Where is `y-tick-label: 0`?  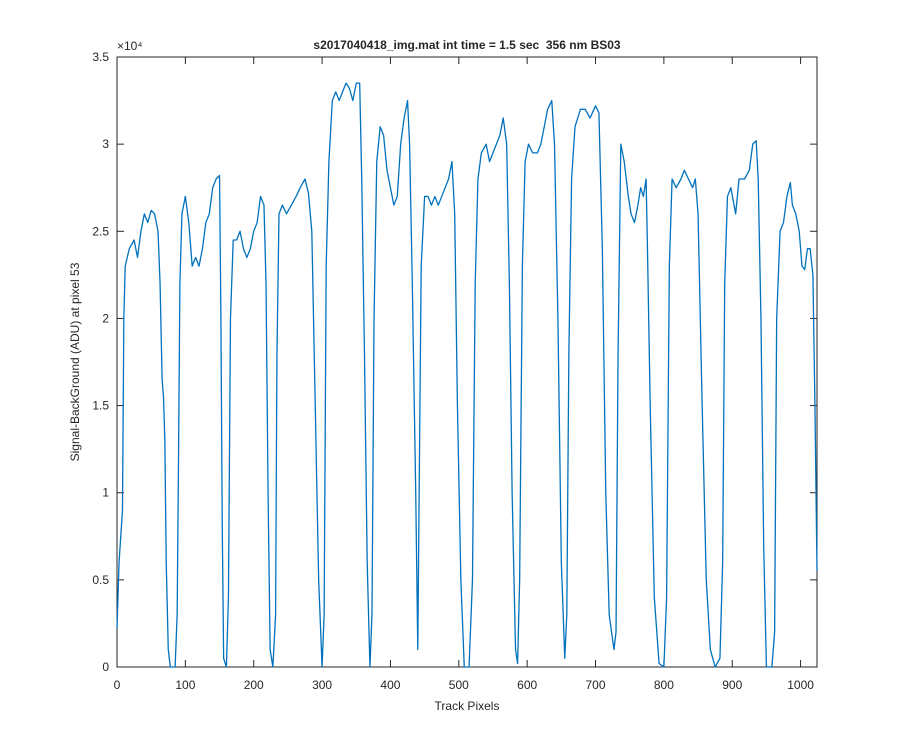 y-tick-label: 0 is located at coordinates (105, 667).